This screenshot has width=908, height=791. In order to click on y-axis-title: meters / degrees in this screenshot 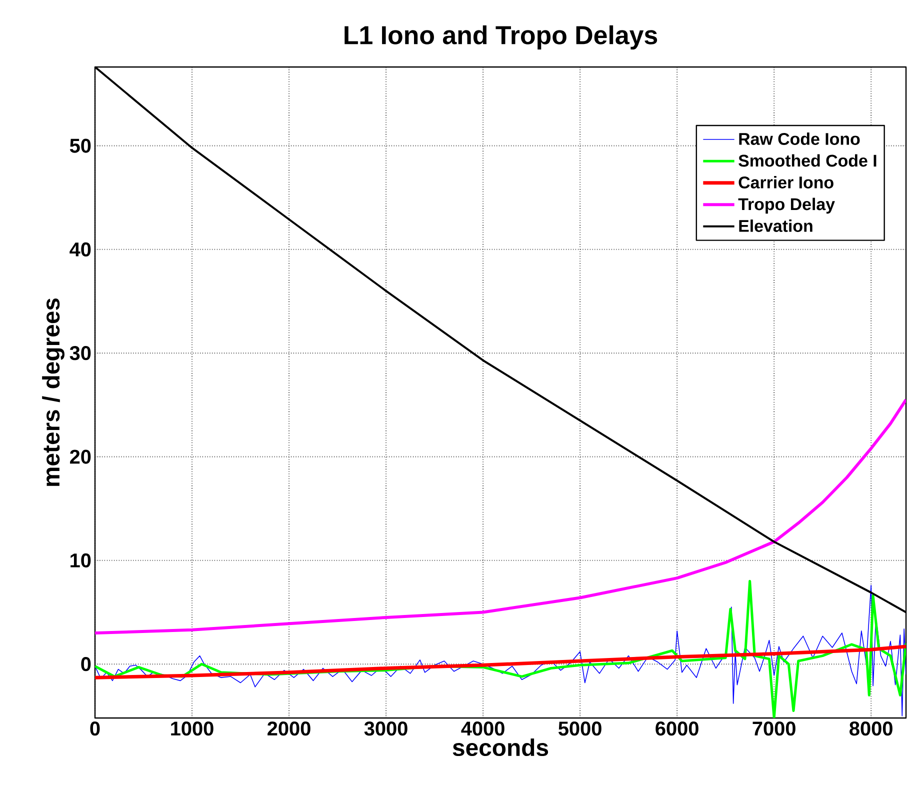, I will do `click(53, 392)`.